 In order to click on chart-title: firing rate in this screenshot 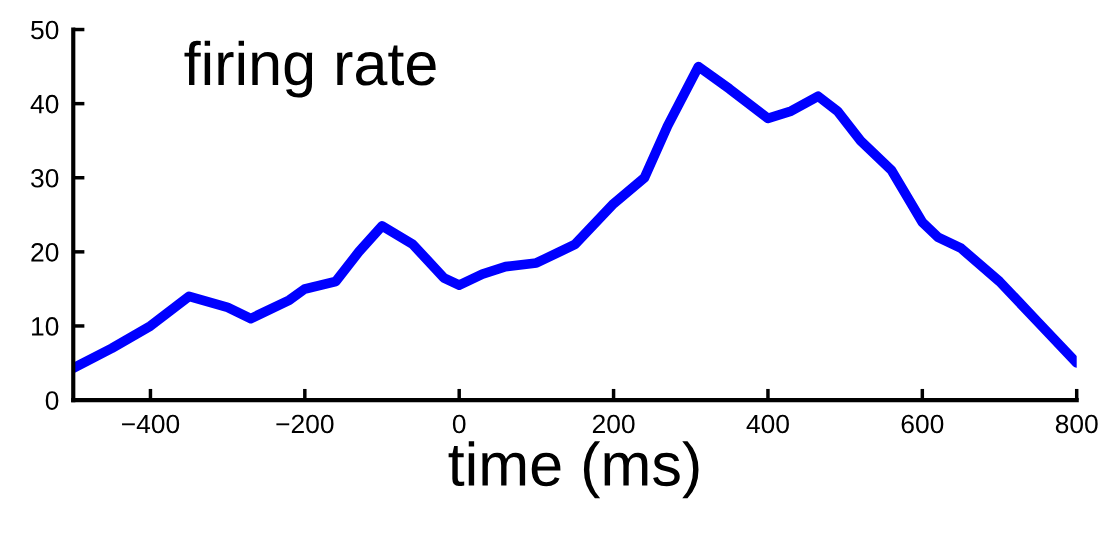, I will do `click(310, 69)`.